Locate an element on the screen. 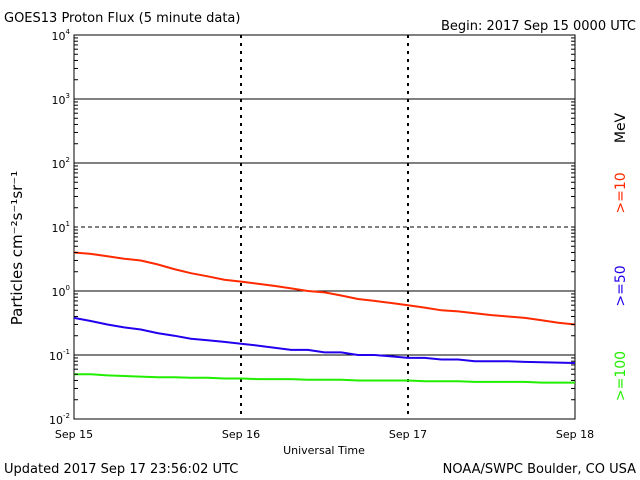  y-tick-label: 10⁻² is located at coordinates (59, 419).